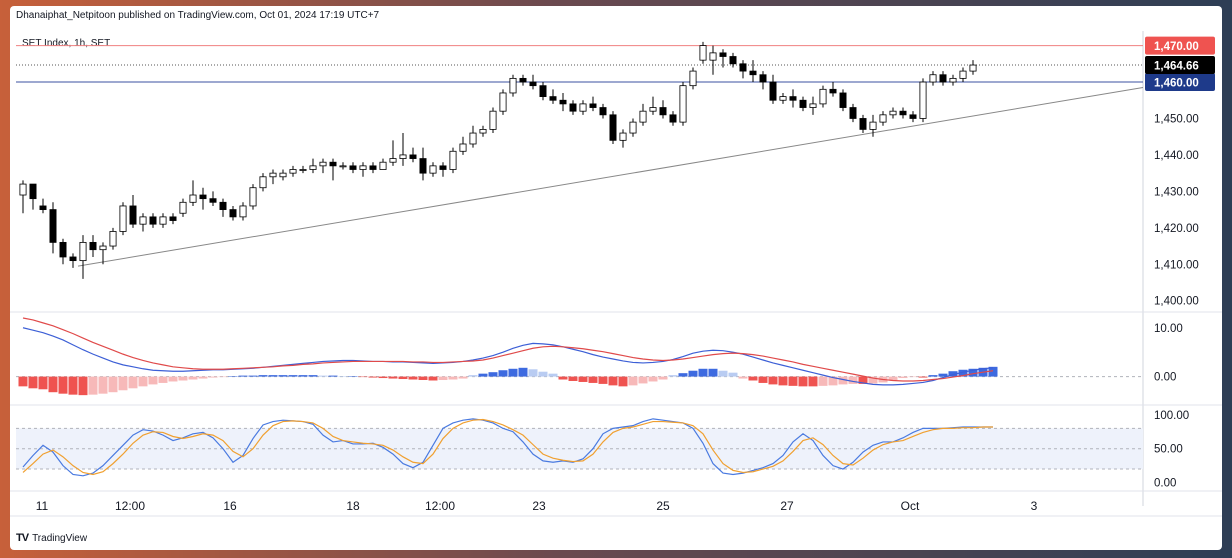  I want to click on macd-tick-label: 0.00, so click(1165, 378).